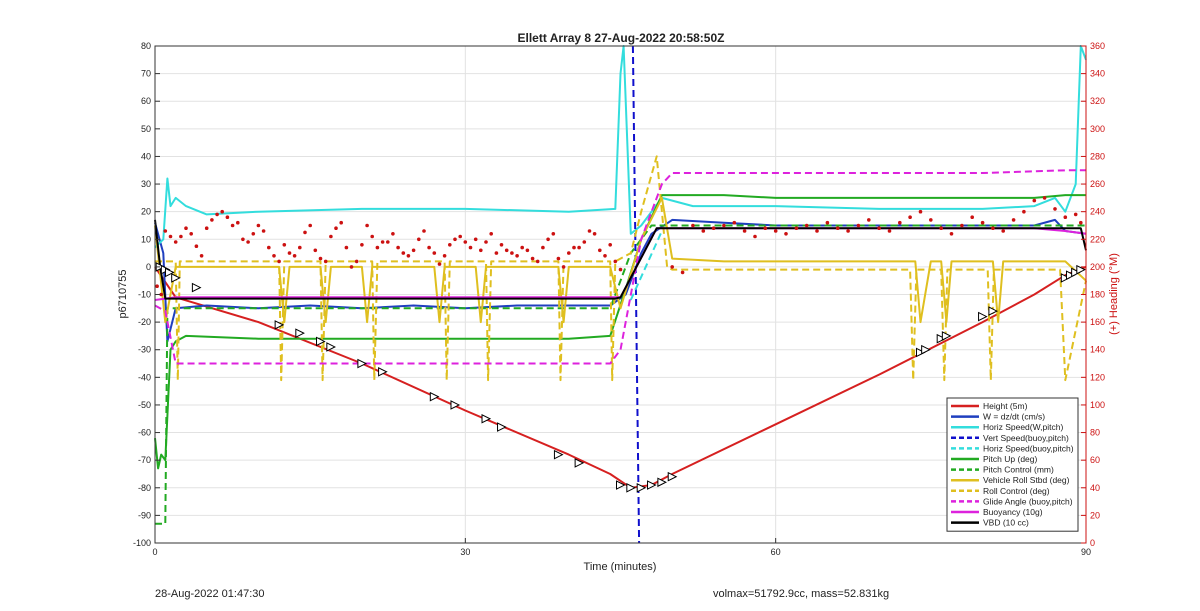 The image size is (1200, 611). Describe the element at coordinates (146, 156) in the screenshot. I see `y-left-tick-label: 40` at that location.